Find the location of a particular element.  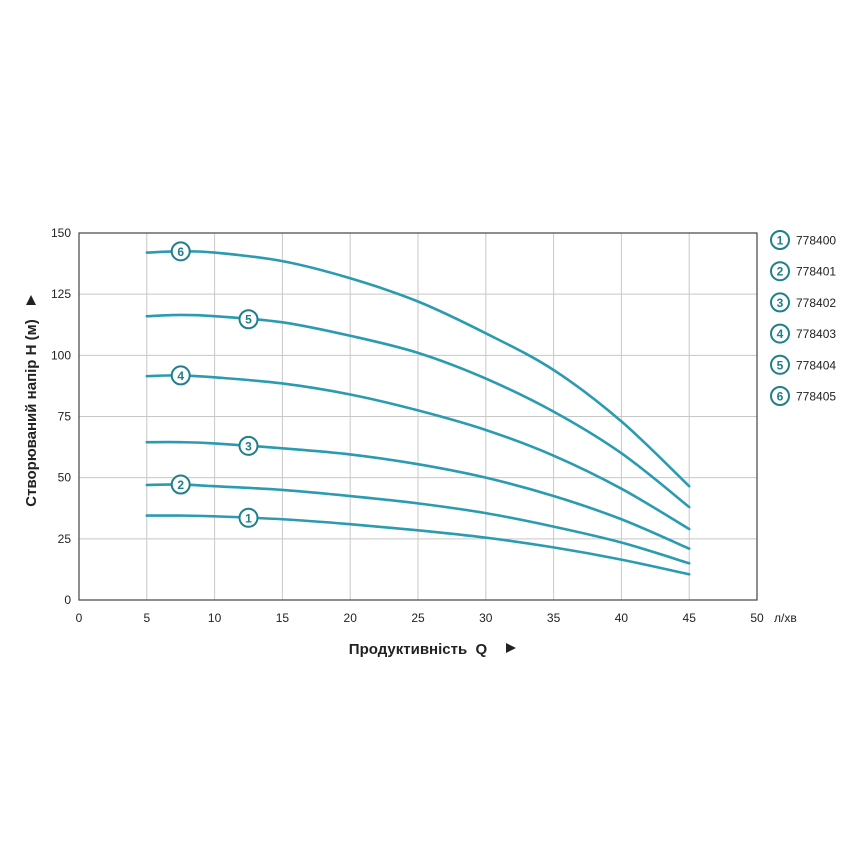

series-marker-label: 2 is located at coordinates (180, 485).